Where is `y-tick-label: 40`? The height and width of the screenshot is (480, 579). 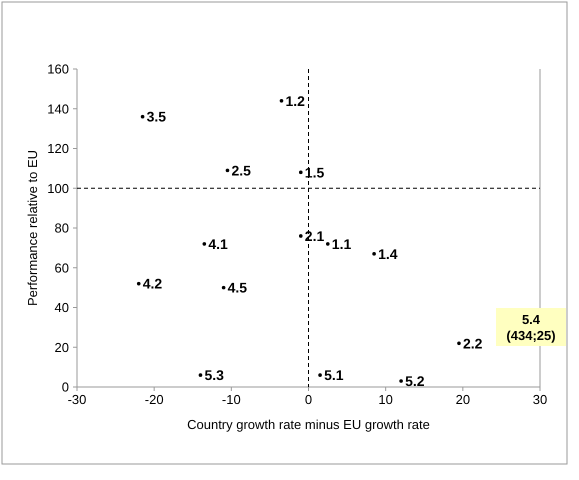
y-tick-label: 40 is located at coordinates (61, 307).